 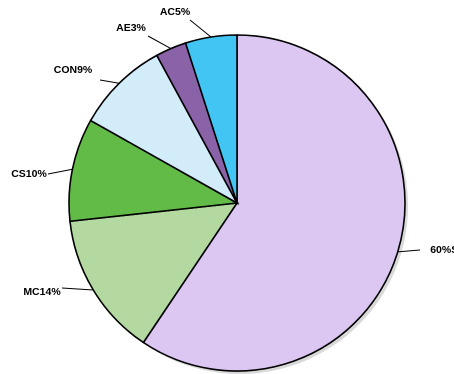 What do you see at coordinates (442, 250) in the screenshot?
I see `slice-label: 60%SC` at bounding box center [442, 250].